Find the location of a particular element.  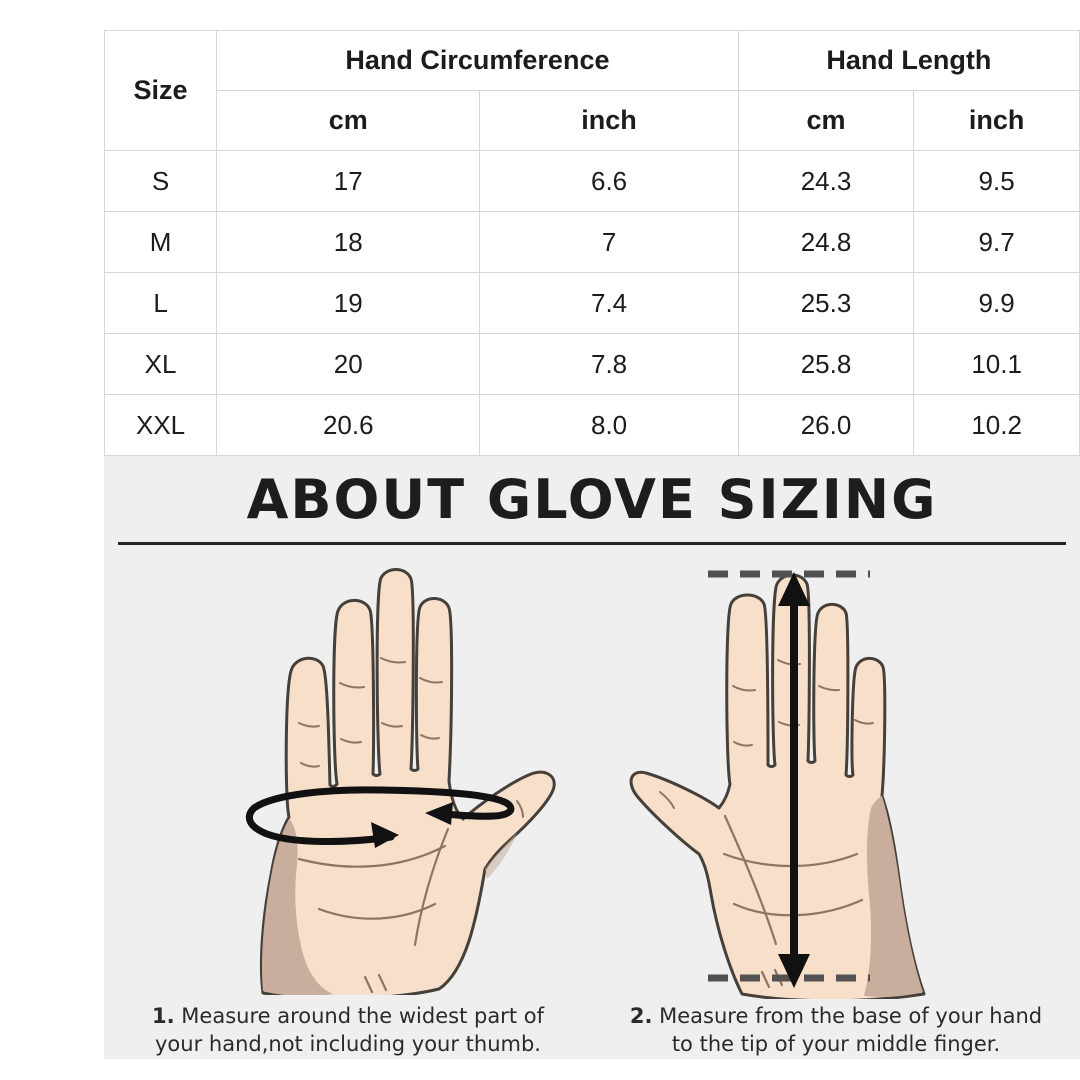

table-row-xl: XL 20 7.8 25.8 10.1 is located at coordinates (591, 364).